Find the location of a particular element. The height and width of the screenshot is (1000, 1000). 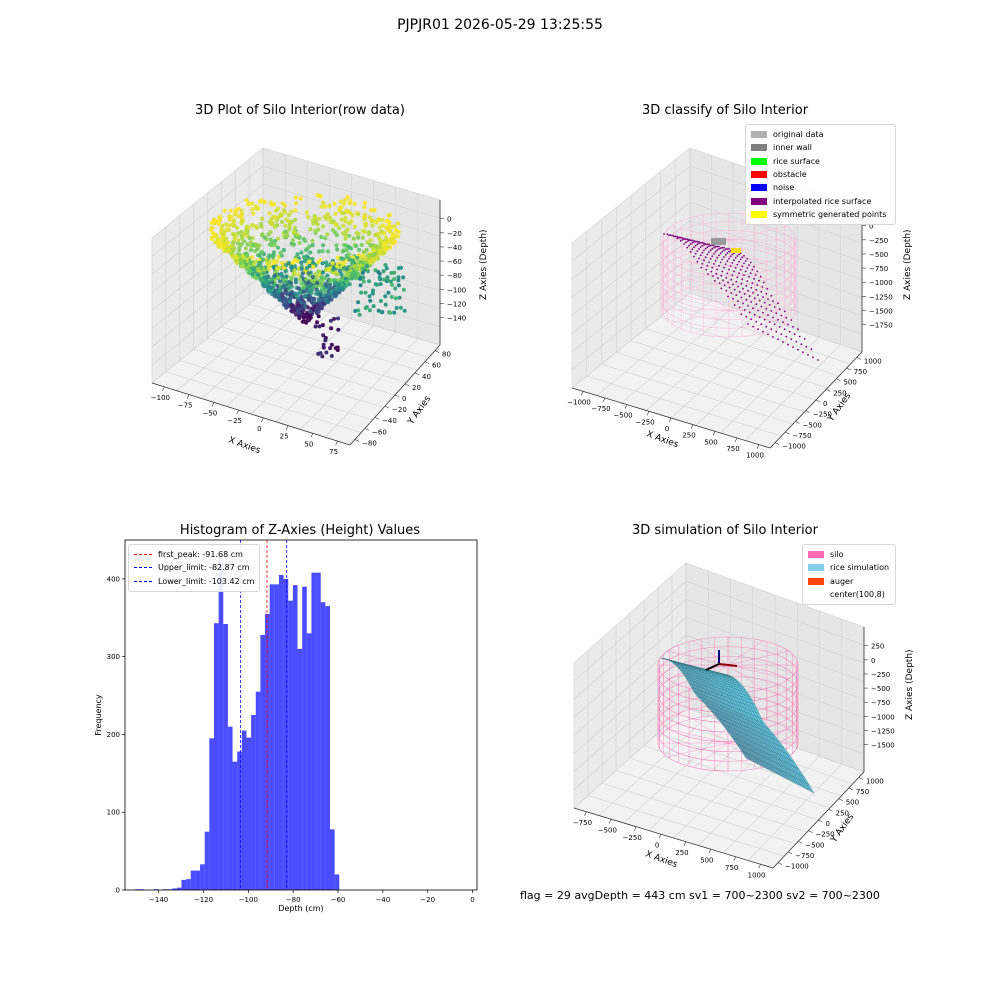

classify-silo-spoke is located at coordinates (712, 298).